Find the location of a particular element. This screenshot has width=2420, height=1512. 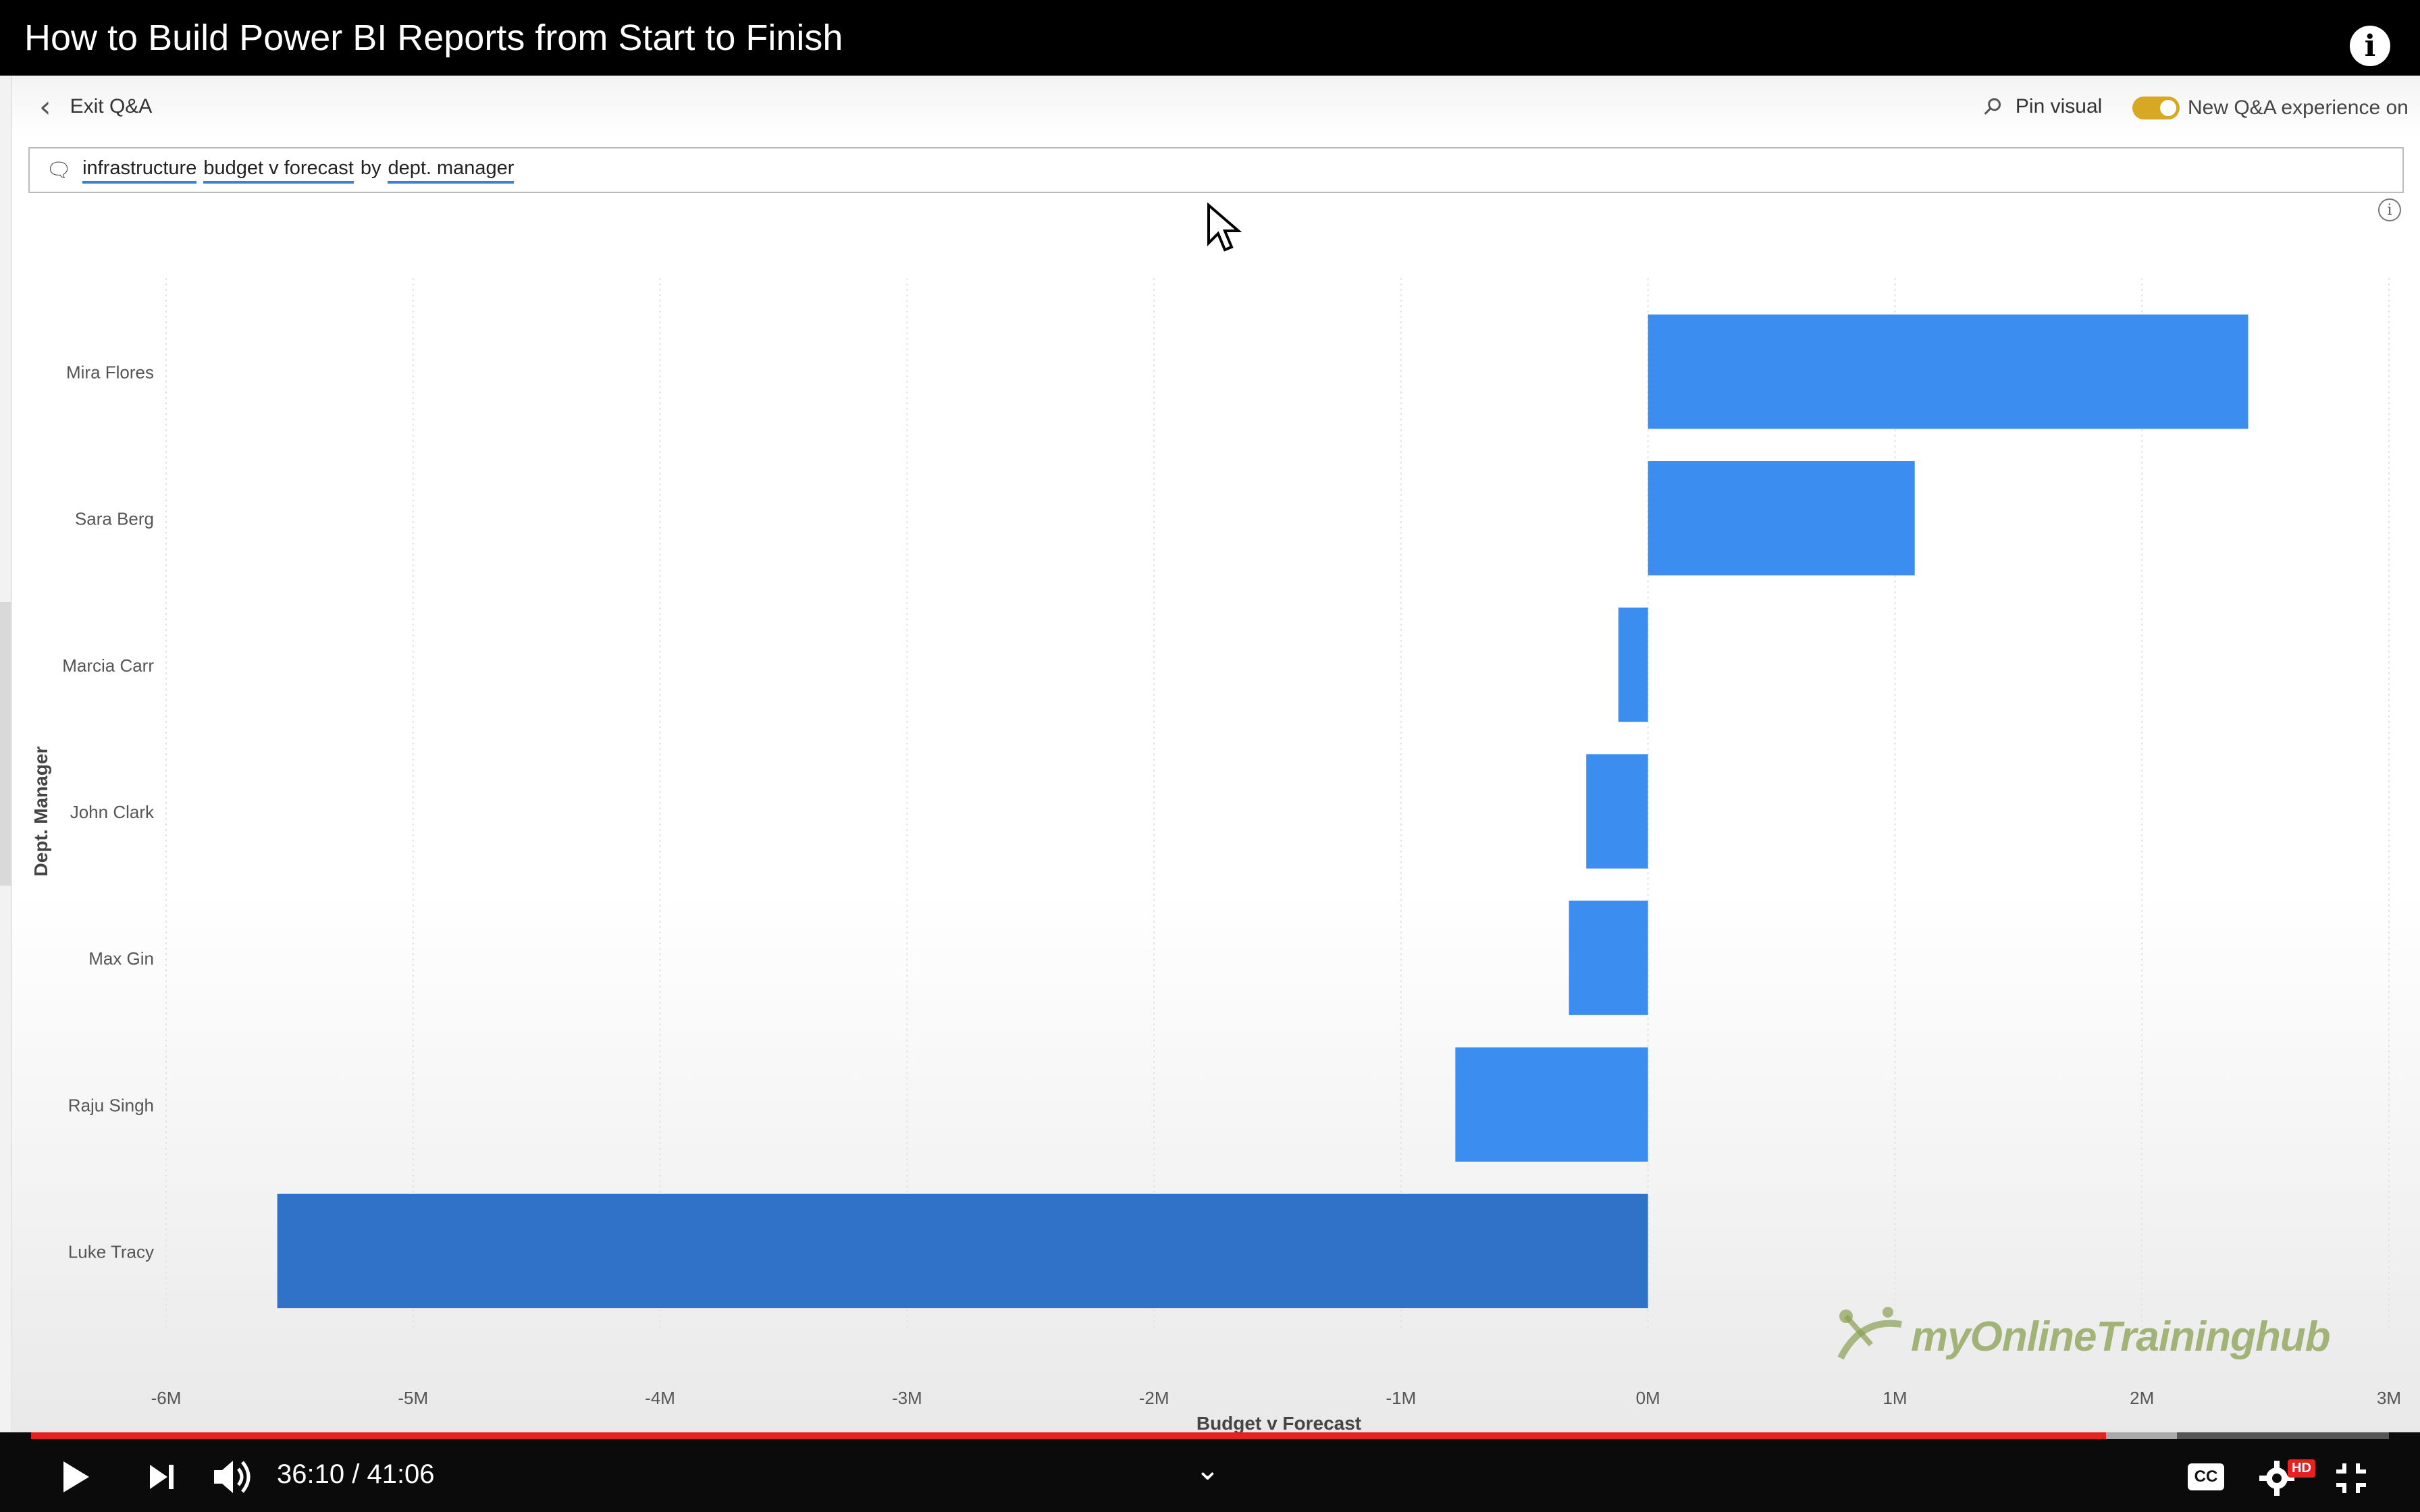

qa-term: by is located at coordinates (371, 168).